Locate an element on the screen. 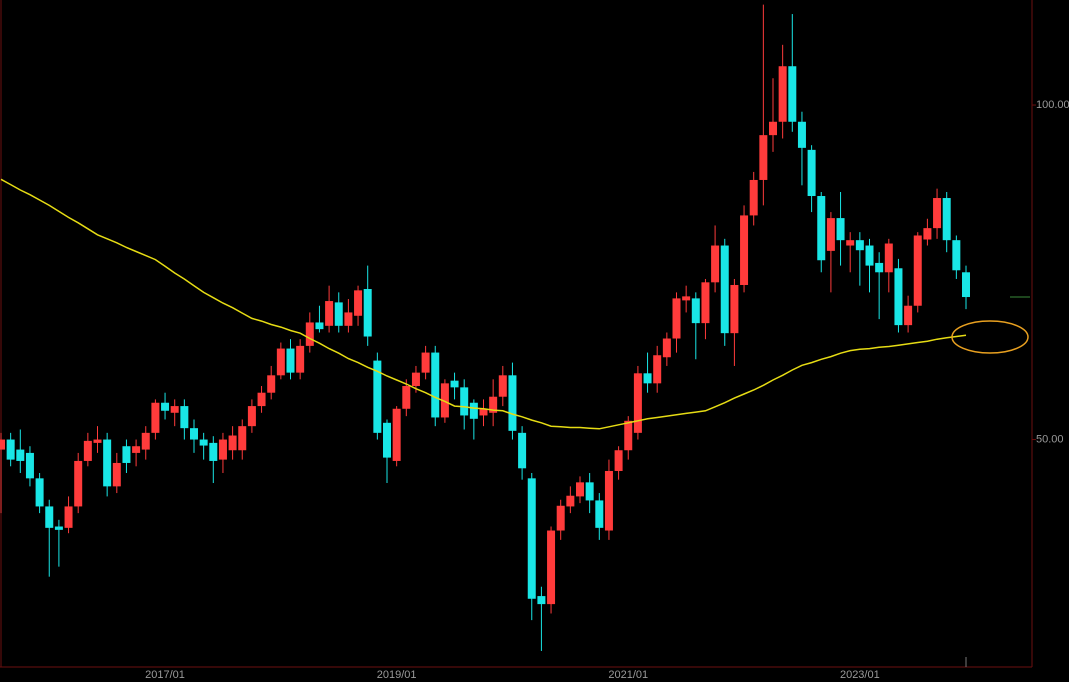  y-tick-label: 50.00 is located at coordinates (1050, 439).